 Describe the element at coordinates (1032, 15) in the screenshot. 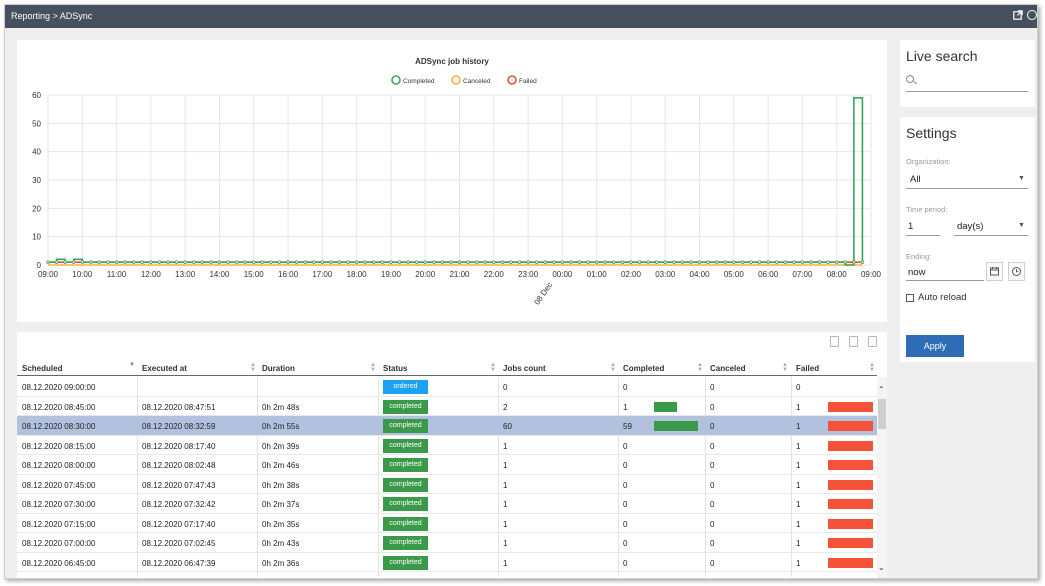

I see `global-search-icon` at that location.